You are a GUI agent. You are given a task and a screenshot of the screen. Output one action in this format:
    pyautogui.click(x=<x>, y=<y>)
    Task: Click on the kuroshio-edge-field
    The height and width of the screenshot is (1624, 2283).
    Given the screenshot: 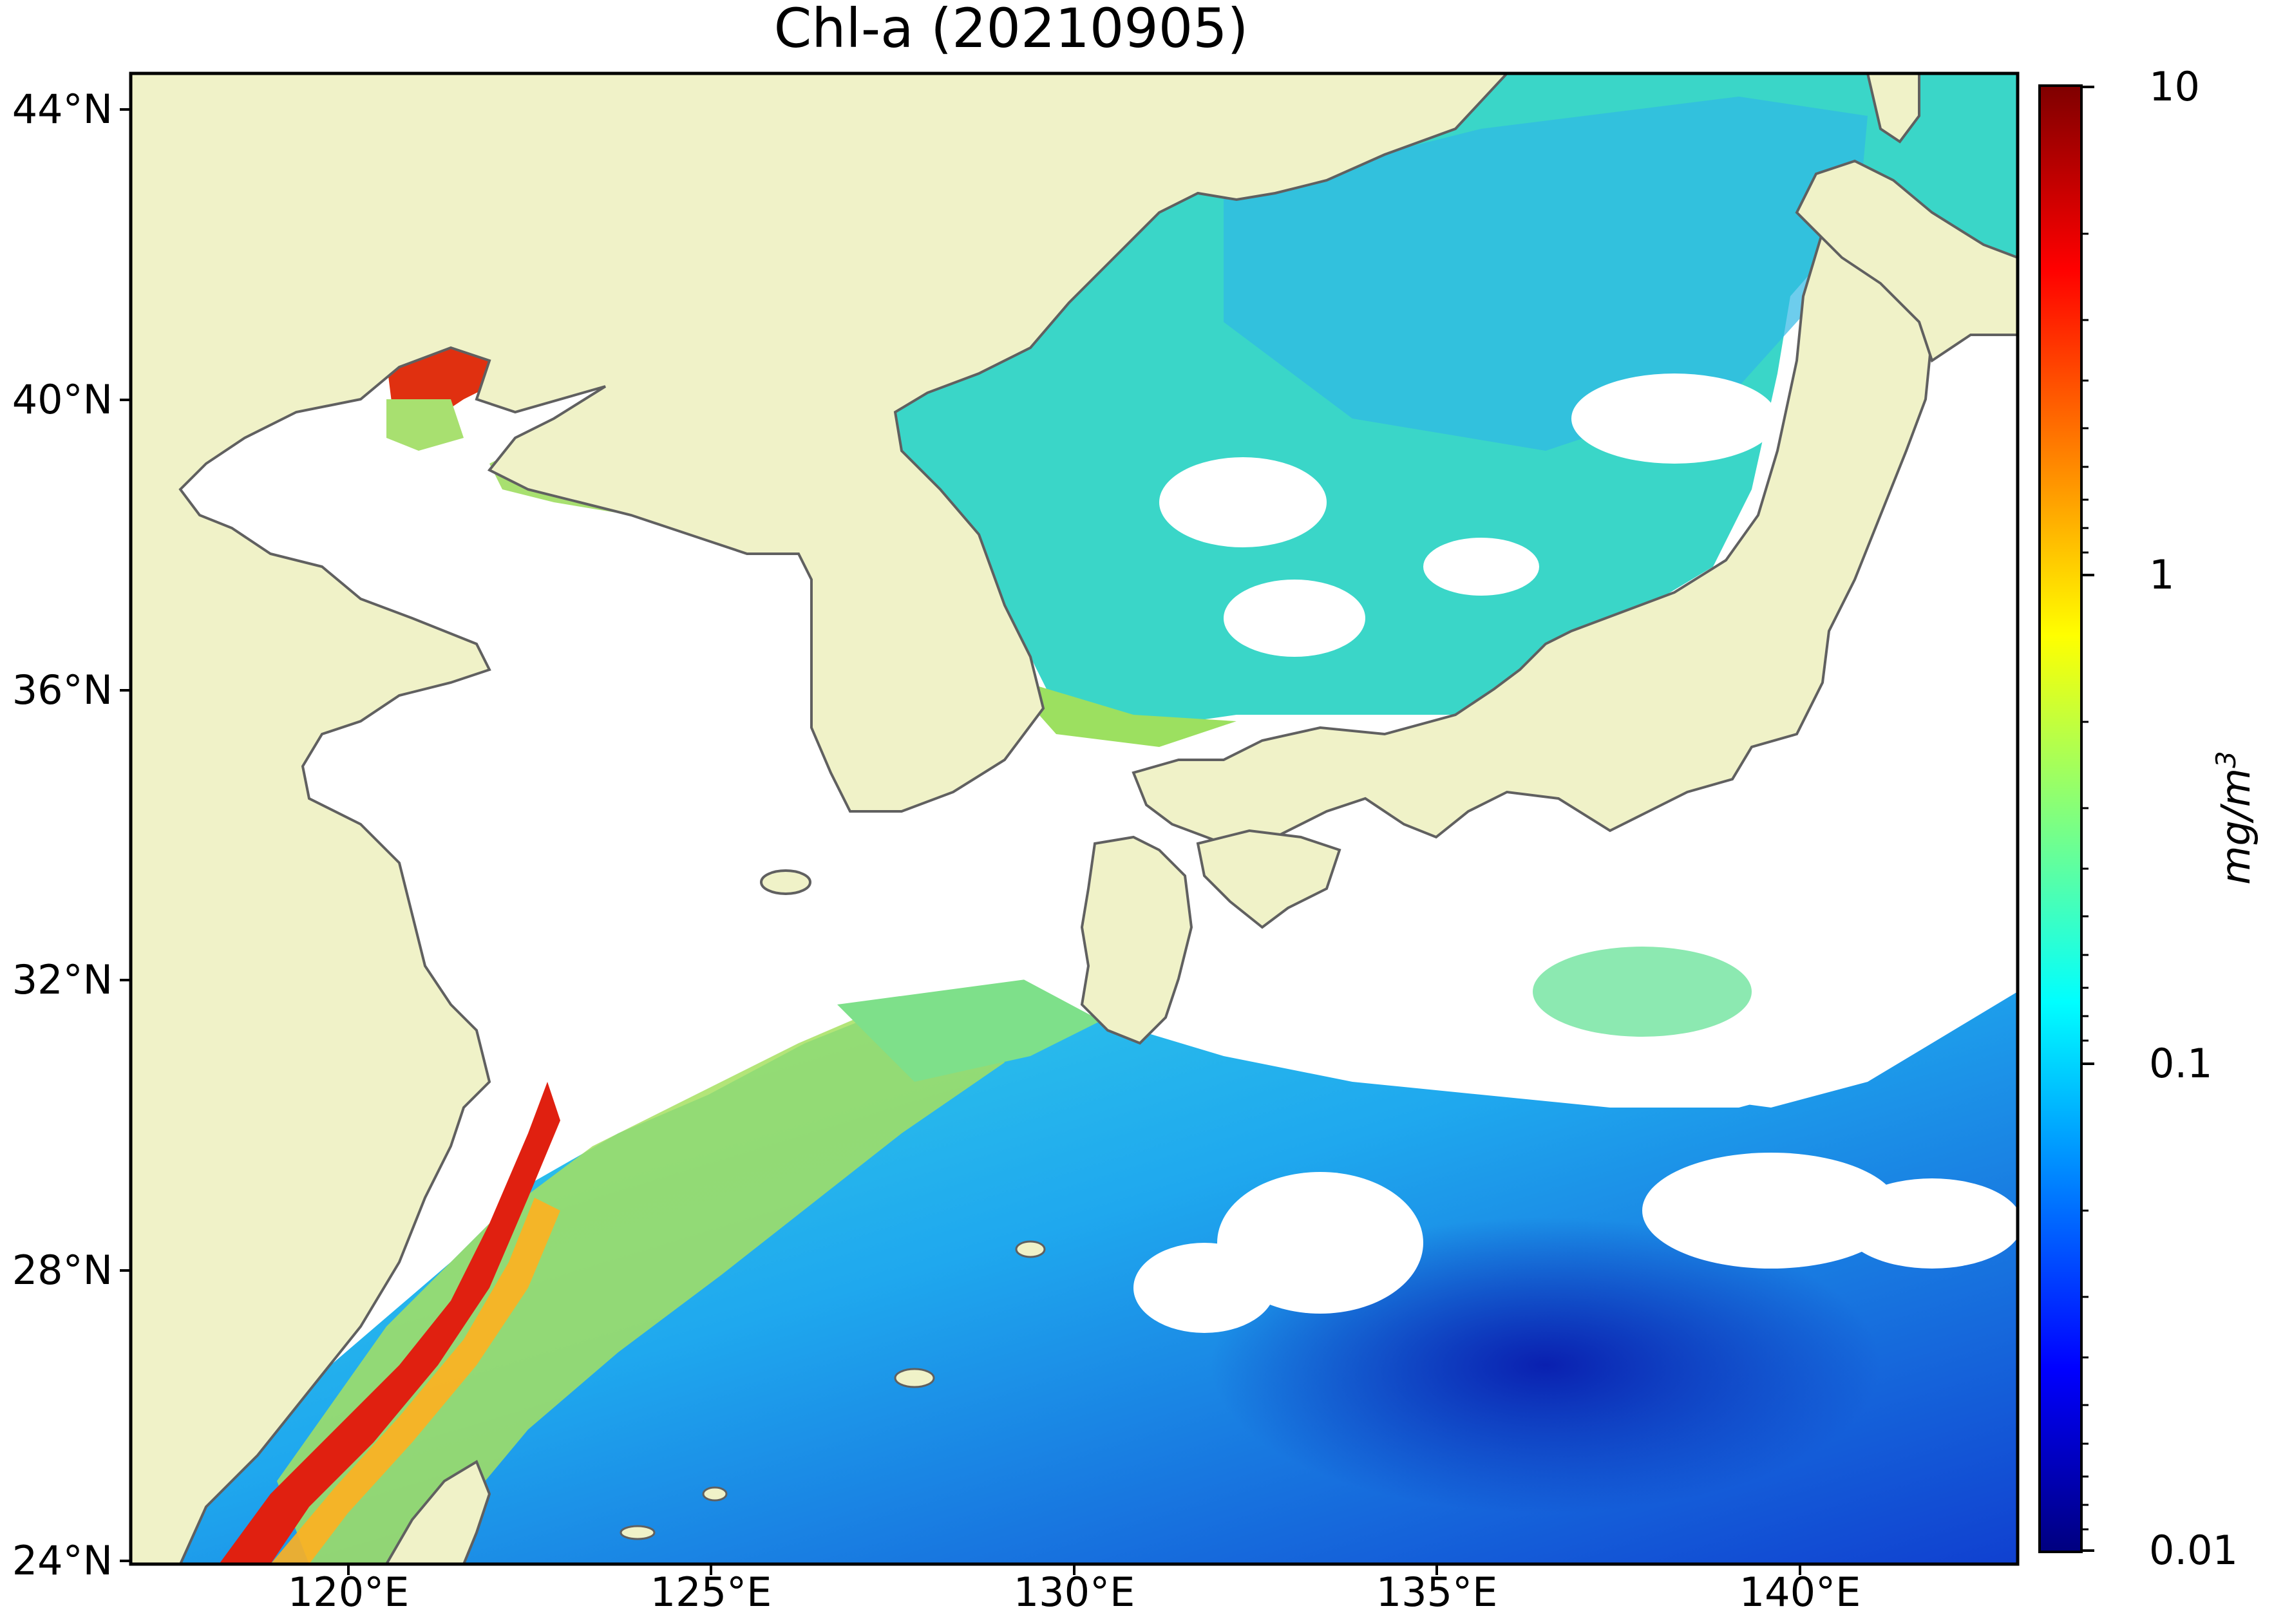 What is the action you would take?
    pyautogui.click(x=985, y=1030)
    